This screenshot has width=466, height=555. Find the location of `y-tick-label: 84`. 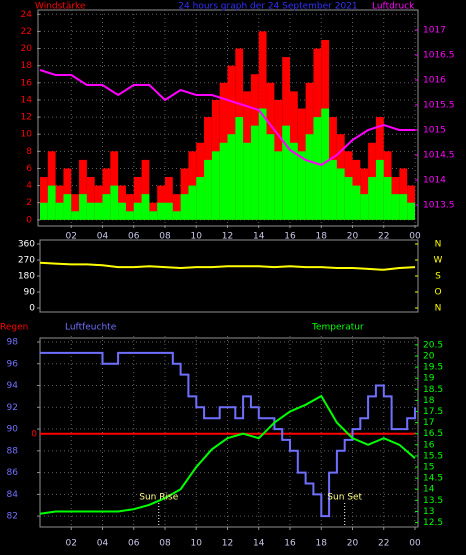

y-tick-label: 84 is located at coordinates (13, 495).